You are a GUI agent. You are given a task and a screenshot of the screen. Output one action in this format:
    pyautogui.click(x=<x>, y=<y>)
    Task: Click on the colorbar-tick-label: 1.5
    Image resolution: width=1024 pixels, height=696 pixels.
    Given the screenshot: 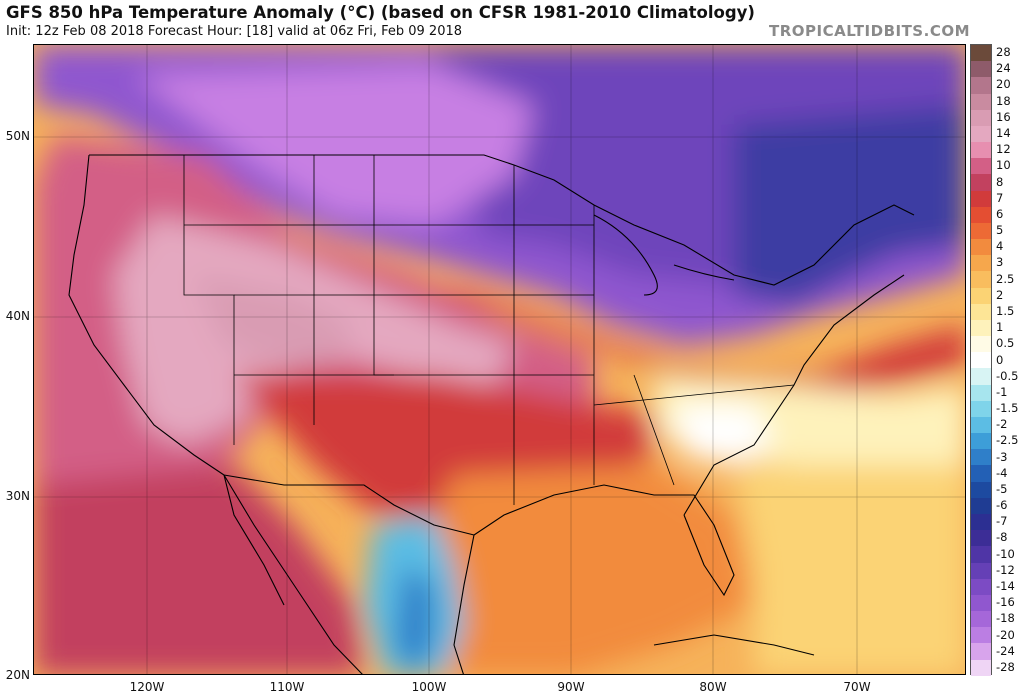 What is the action you would take?
    pyautogui.click(x=1005, y=310)
    